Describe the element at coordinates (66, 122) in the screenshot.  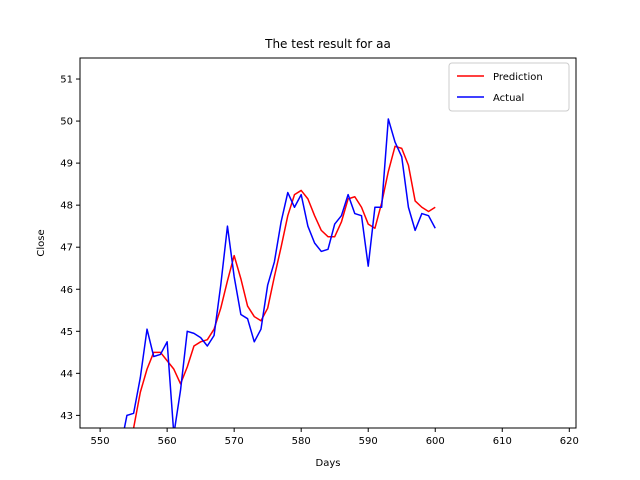
I see `y-tick-label: 50` at that location.